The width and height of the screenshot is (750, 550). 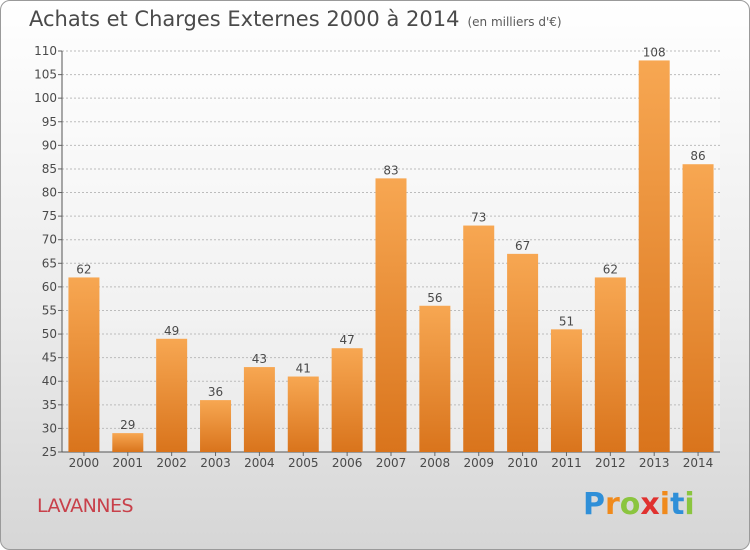 What do you see at coordinates (49, 122) in the screenshot?
I see `y-tick-label: 95` at bounding box center [49, 122].